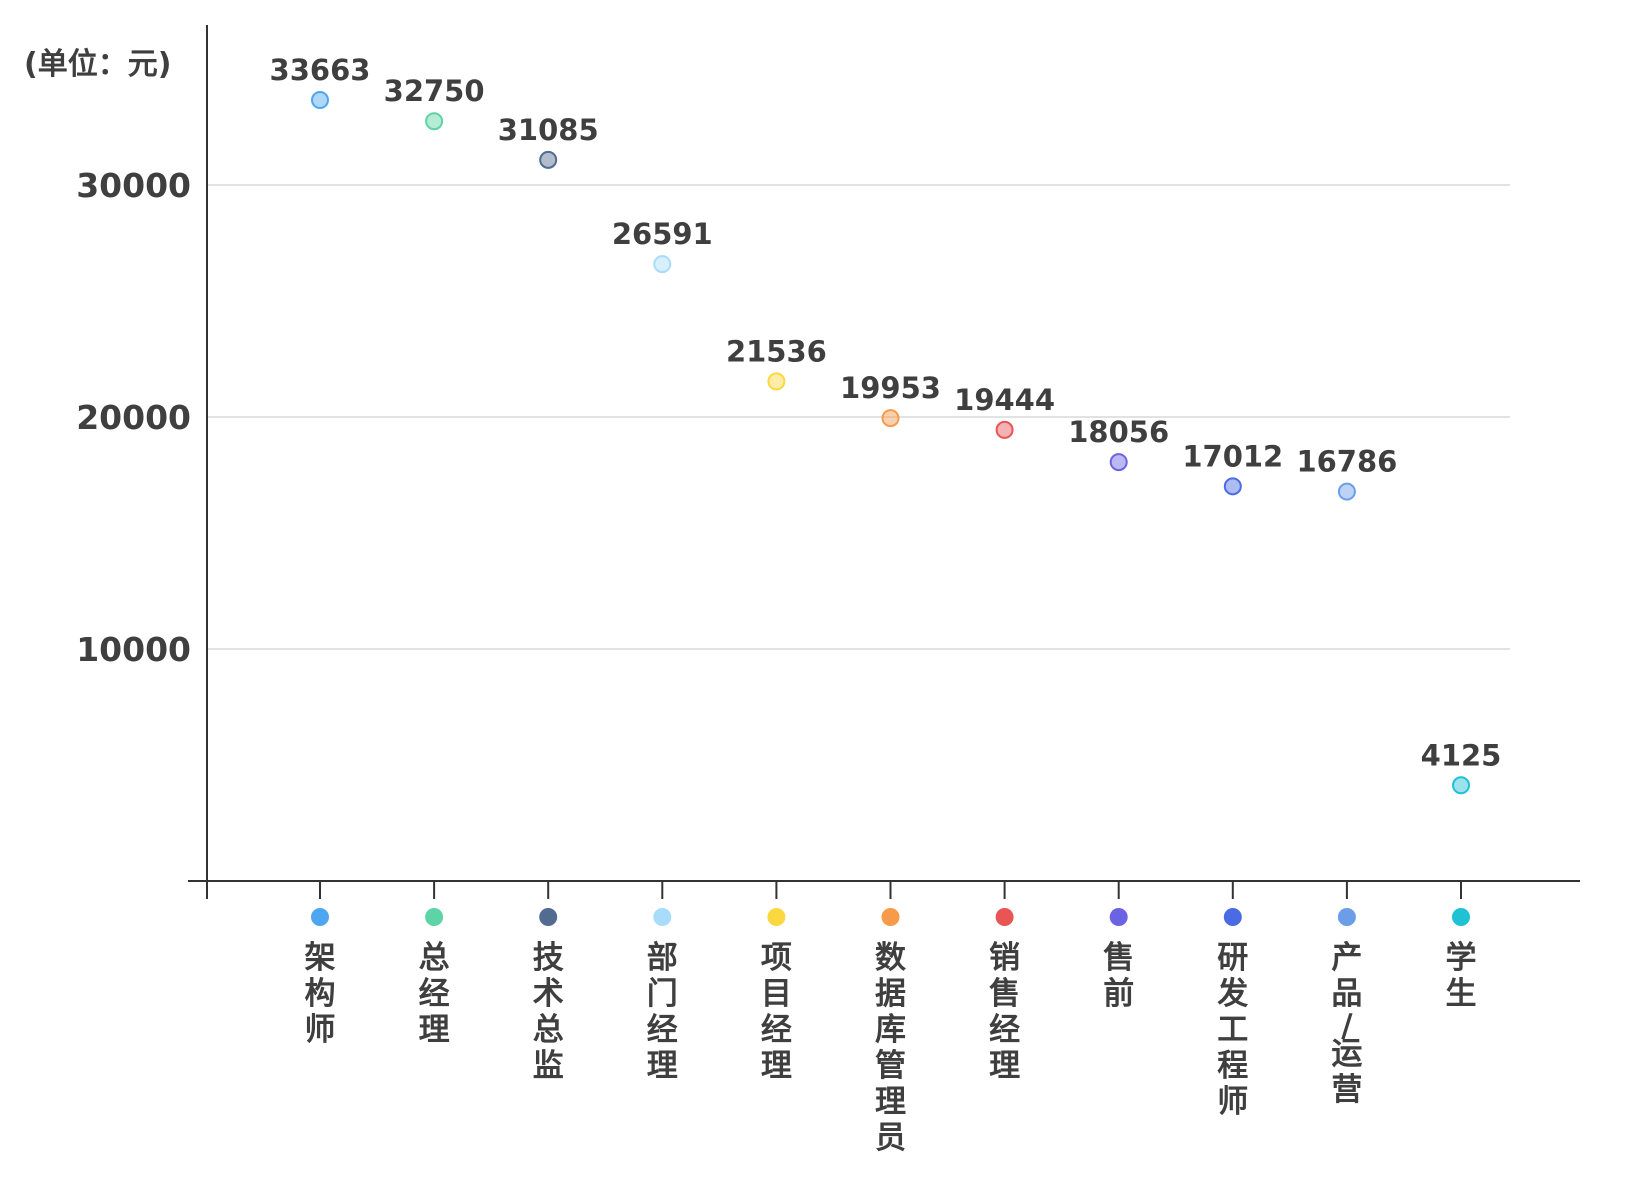  What do you see at coordinates (1118, 994) in the screenshot?
I see `category-label: 前` at bounding box center [1118, 994].